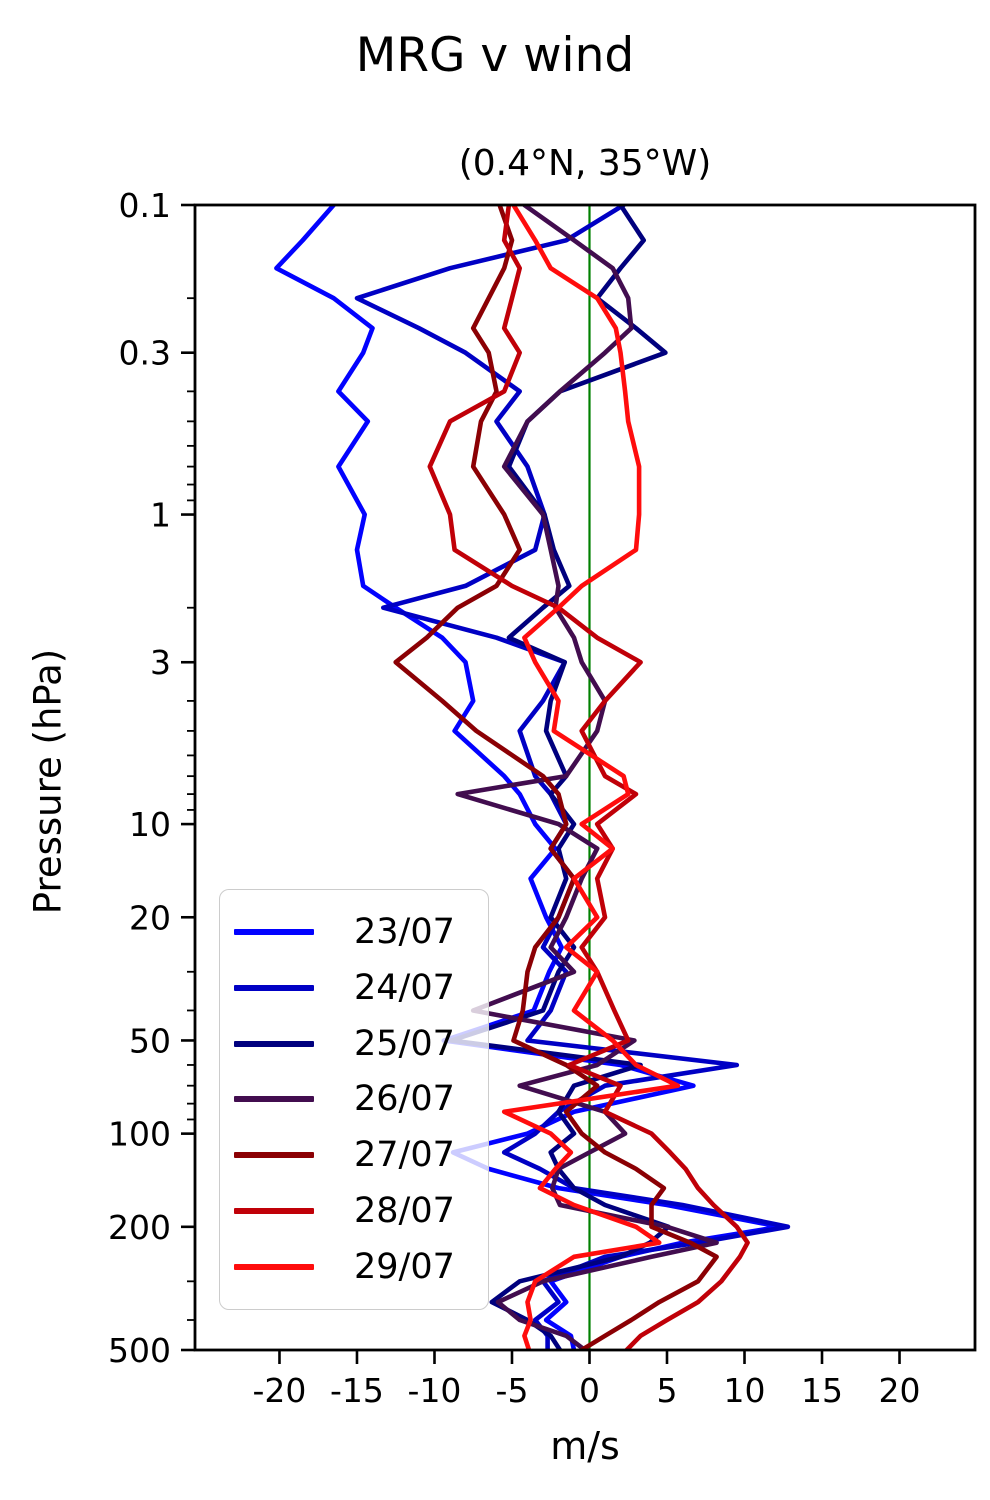 This screenshot has width=990, height=1500. Describe the element at coordinates (666, 1390) in the screenshot. I see `x-tick-label: 5` at that location.